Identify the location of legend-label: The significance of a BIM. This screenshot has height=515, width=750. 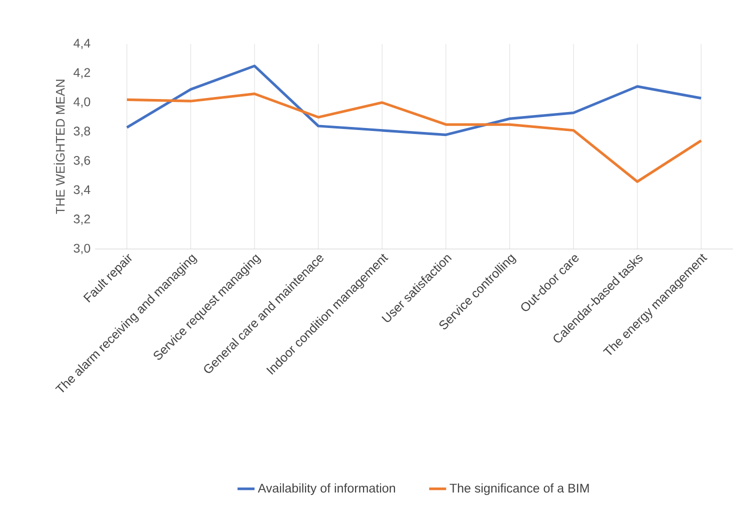
(519, 489).